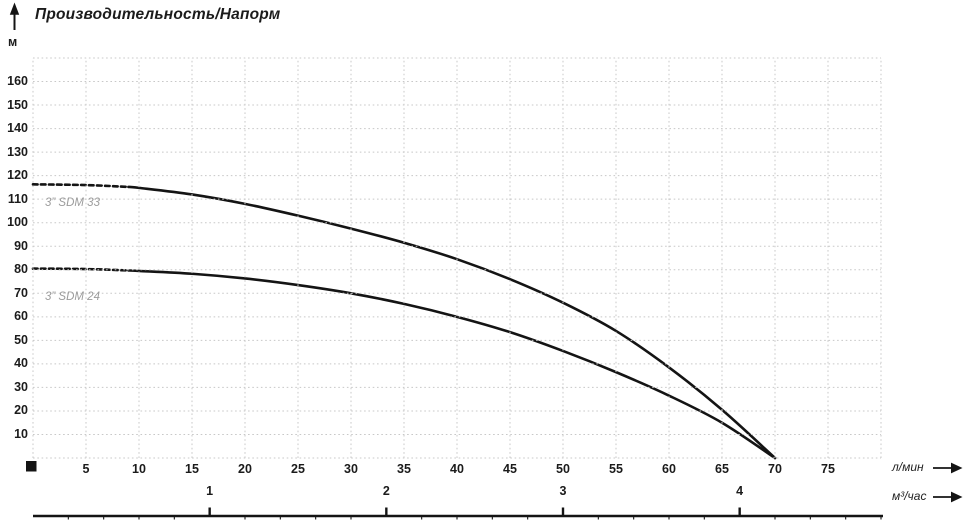 The width and height of the screenshot is (972, 523). What do you see at coordinates (908, 467) in the screenshot?
I see `x-axis-lmin-unit-label: л/мин` at bounding box center [908, 467].